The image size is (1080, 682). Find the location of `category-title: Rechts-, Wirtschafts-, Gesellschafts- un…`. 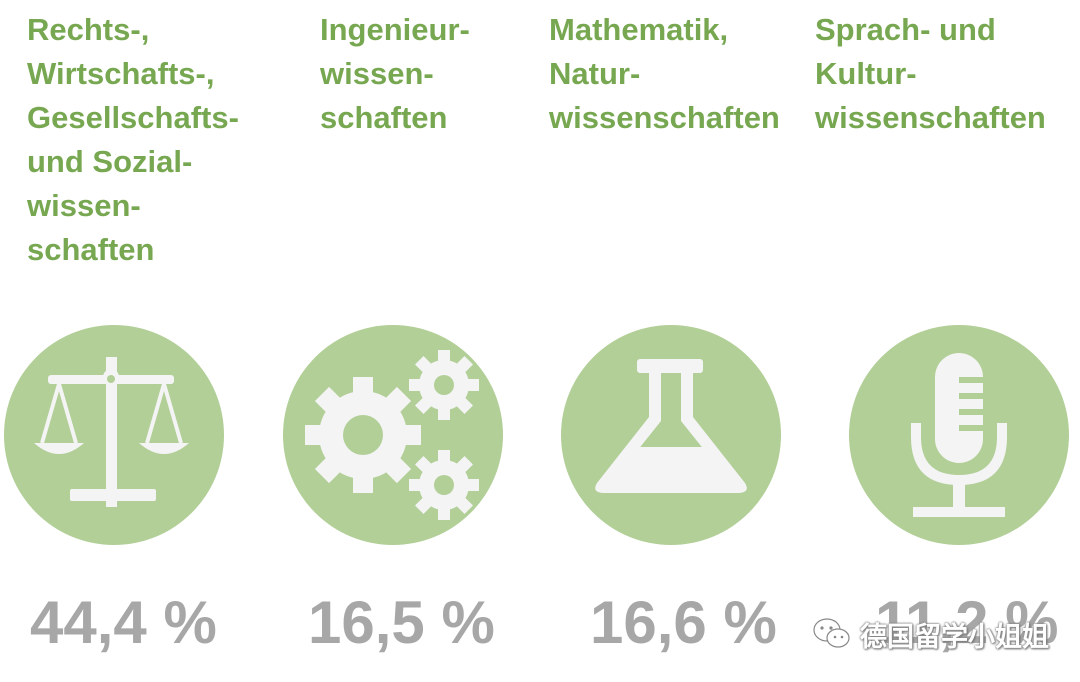

category-title: Rechts-, Wirtschafts-, Gesellschafts- un… is located at coordinates (133, 139).